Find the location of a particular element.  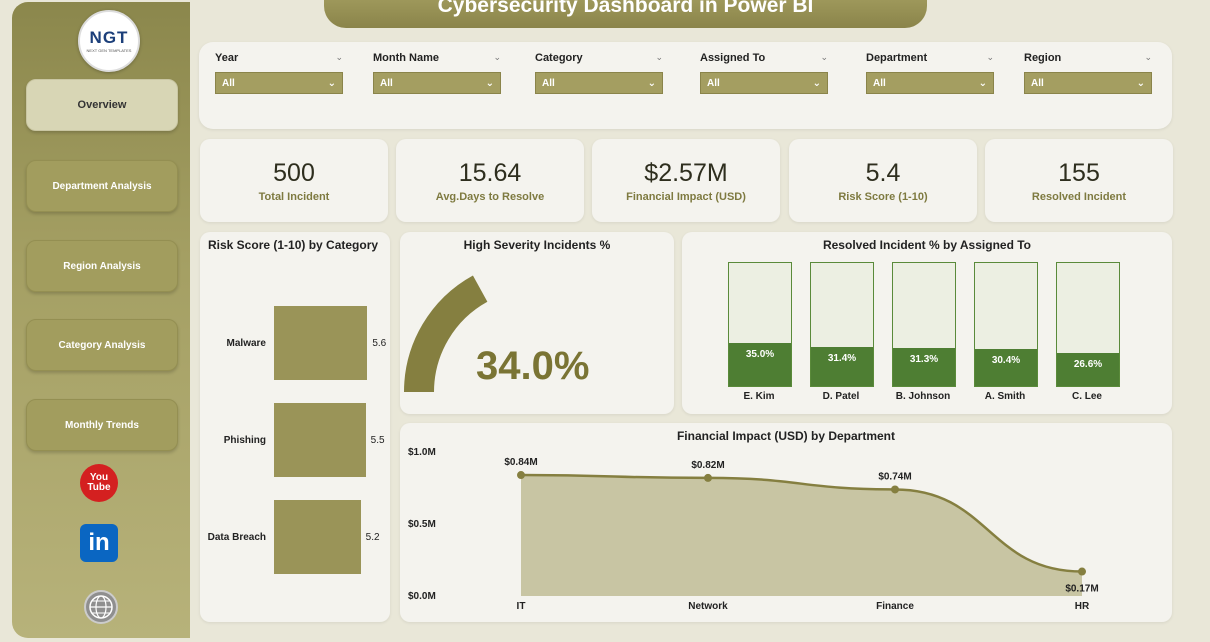

kpi-resolved-incident: 155 Resolved Incident is located at coordinates (1079, 180).